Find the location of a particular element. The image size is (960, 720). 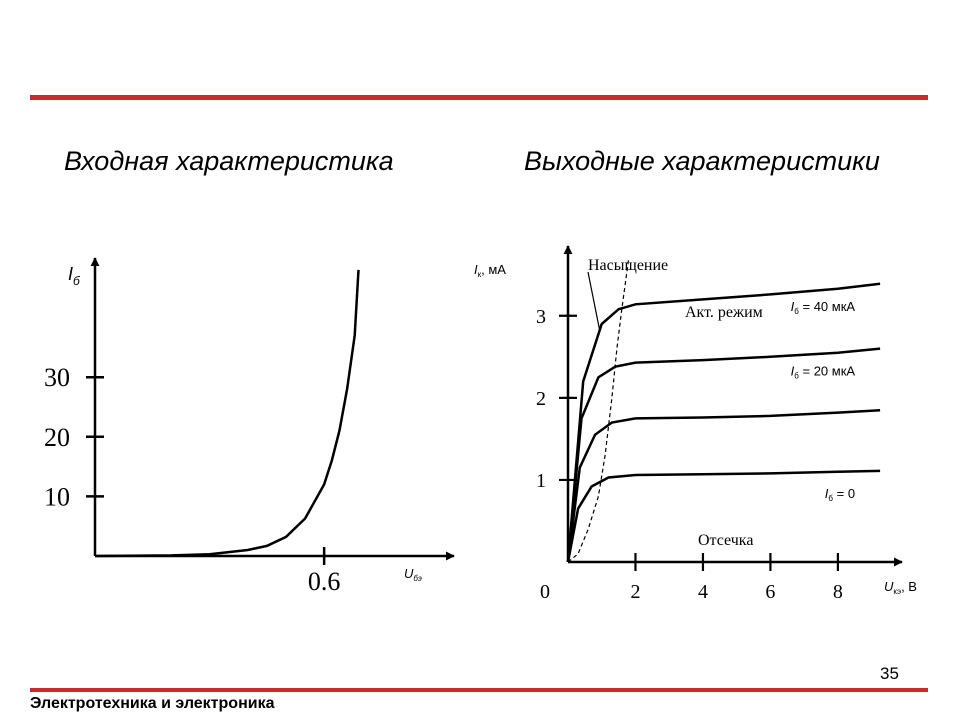

output-x-axis-label: Uкэ, В is located at coordinates (900, 587).